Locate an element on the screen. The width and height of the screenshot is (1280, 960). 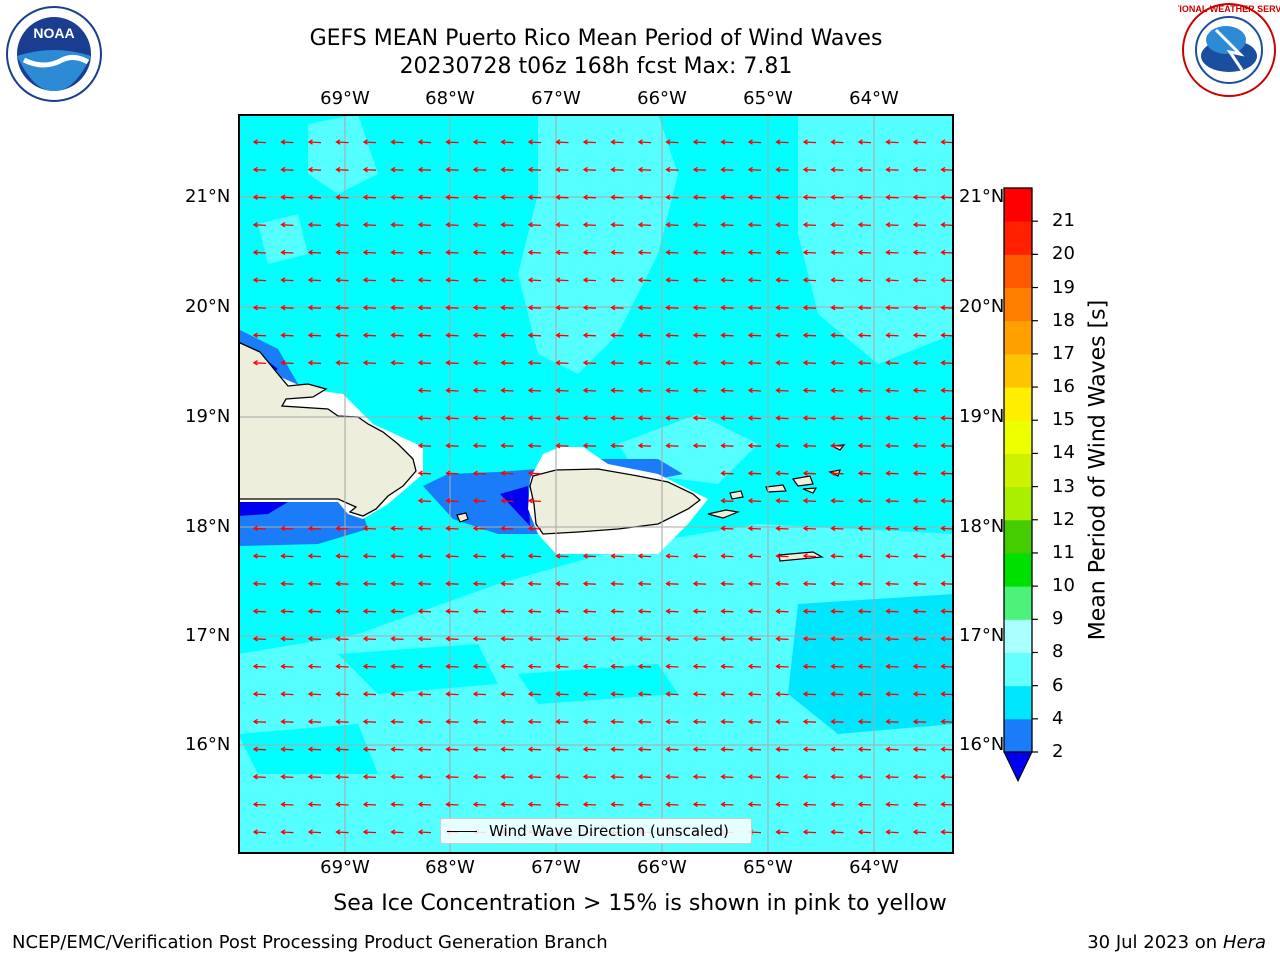
colorbar-tick-label: 10 is located at coordinates (1063, 586).